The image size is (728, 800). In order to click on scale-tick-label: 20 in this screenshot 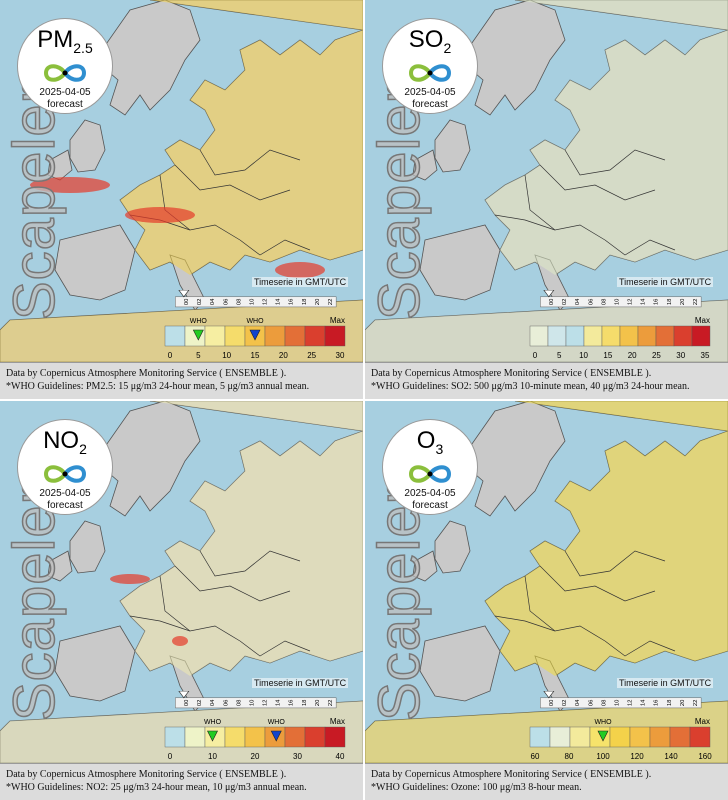, I will do `click(632, 355)`.